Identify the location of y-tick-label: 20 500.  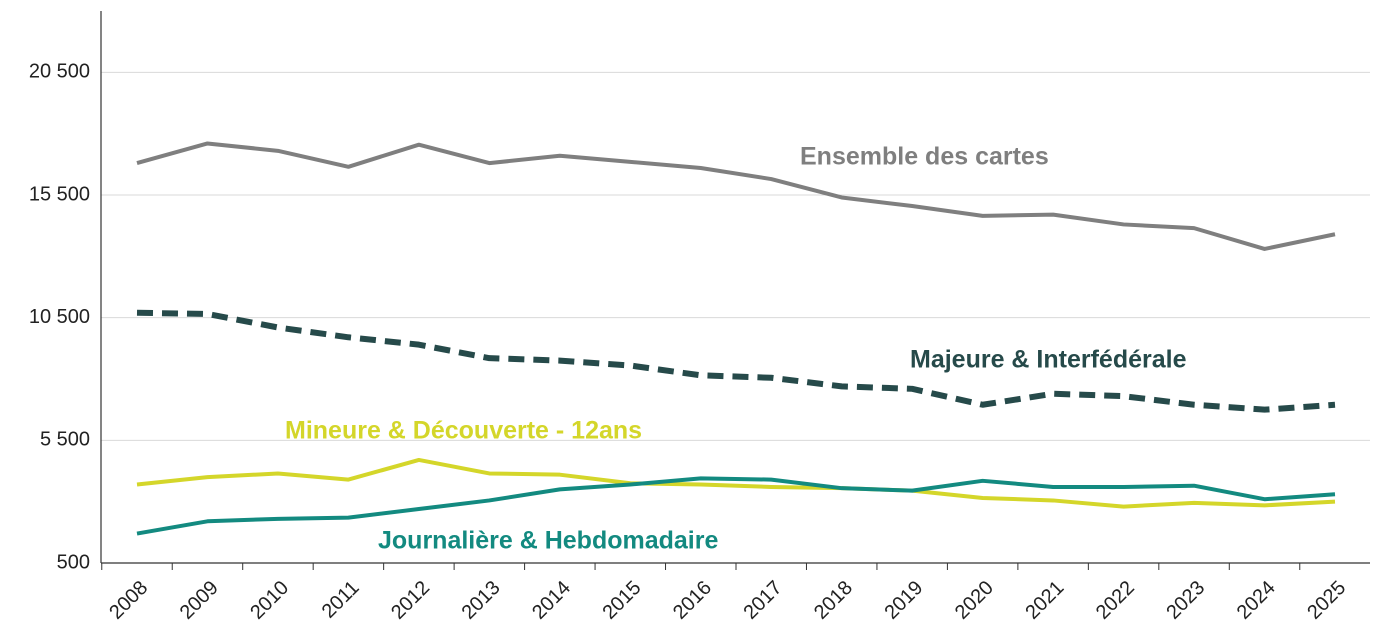
(59, 72).